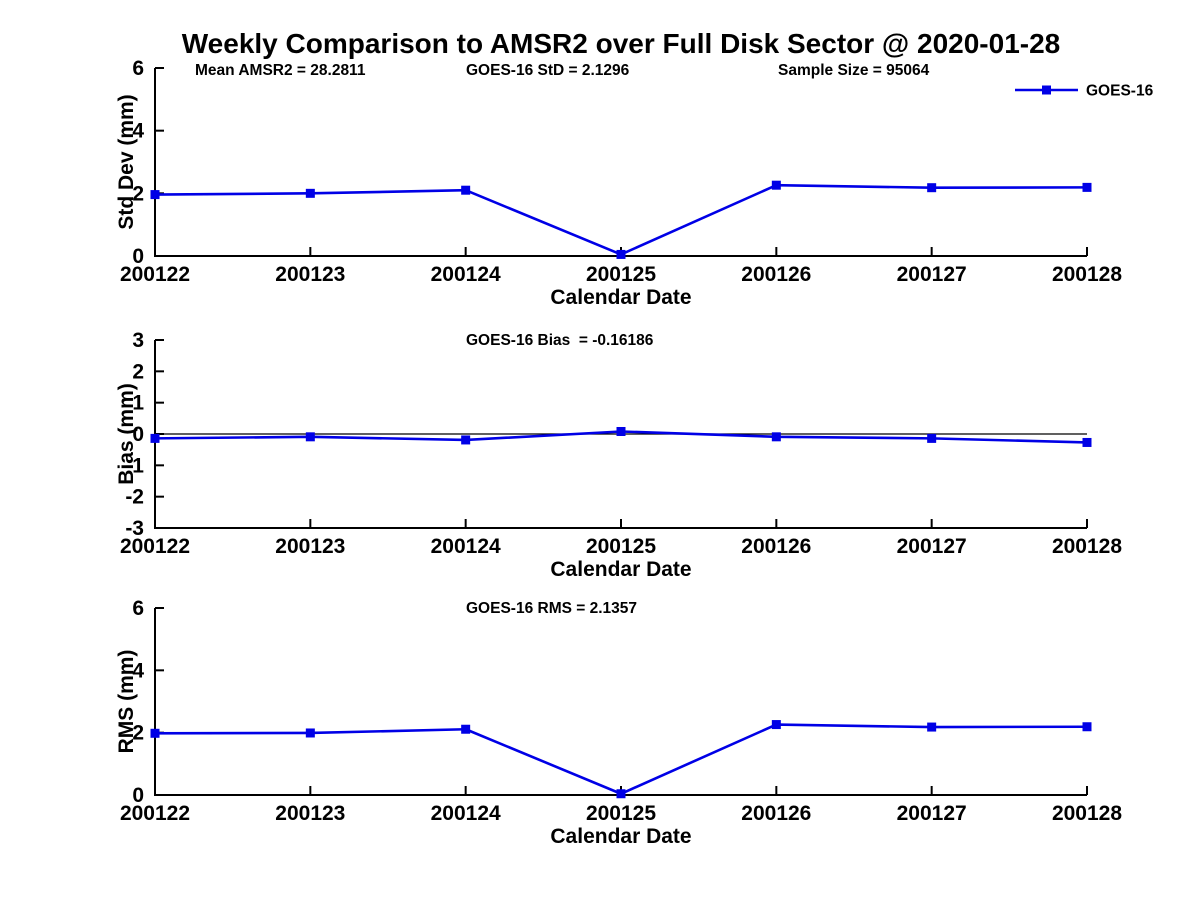 This screenshot has width=1200, height=900. I want to click on bias-panel-ytick-label: -1, so click(134, 465).